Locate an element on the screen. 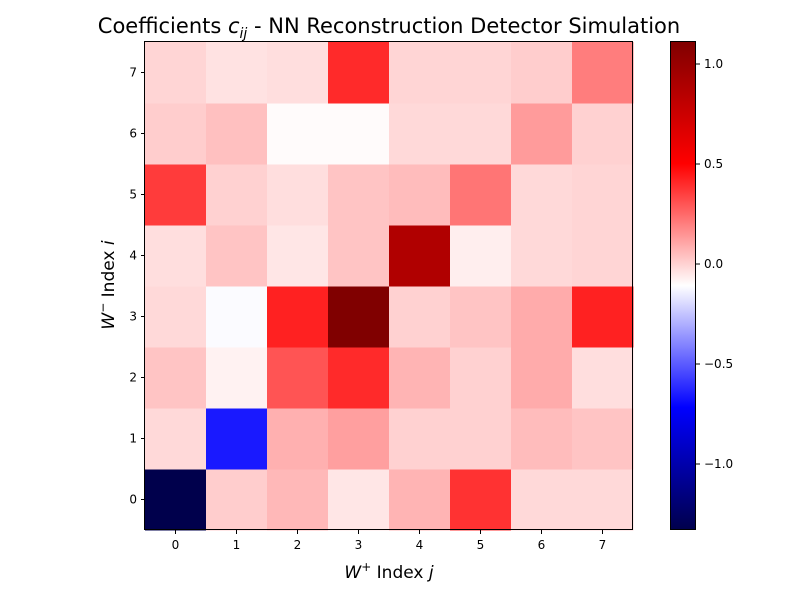 This screenshot has height=600, width=800. xlabel-superscript: + is located at coordinates (366, 567).